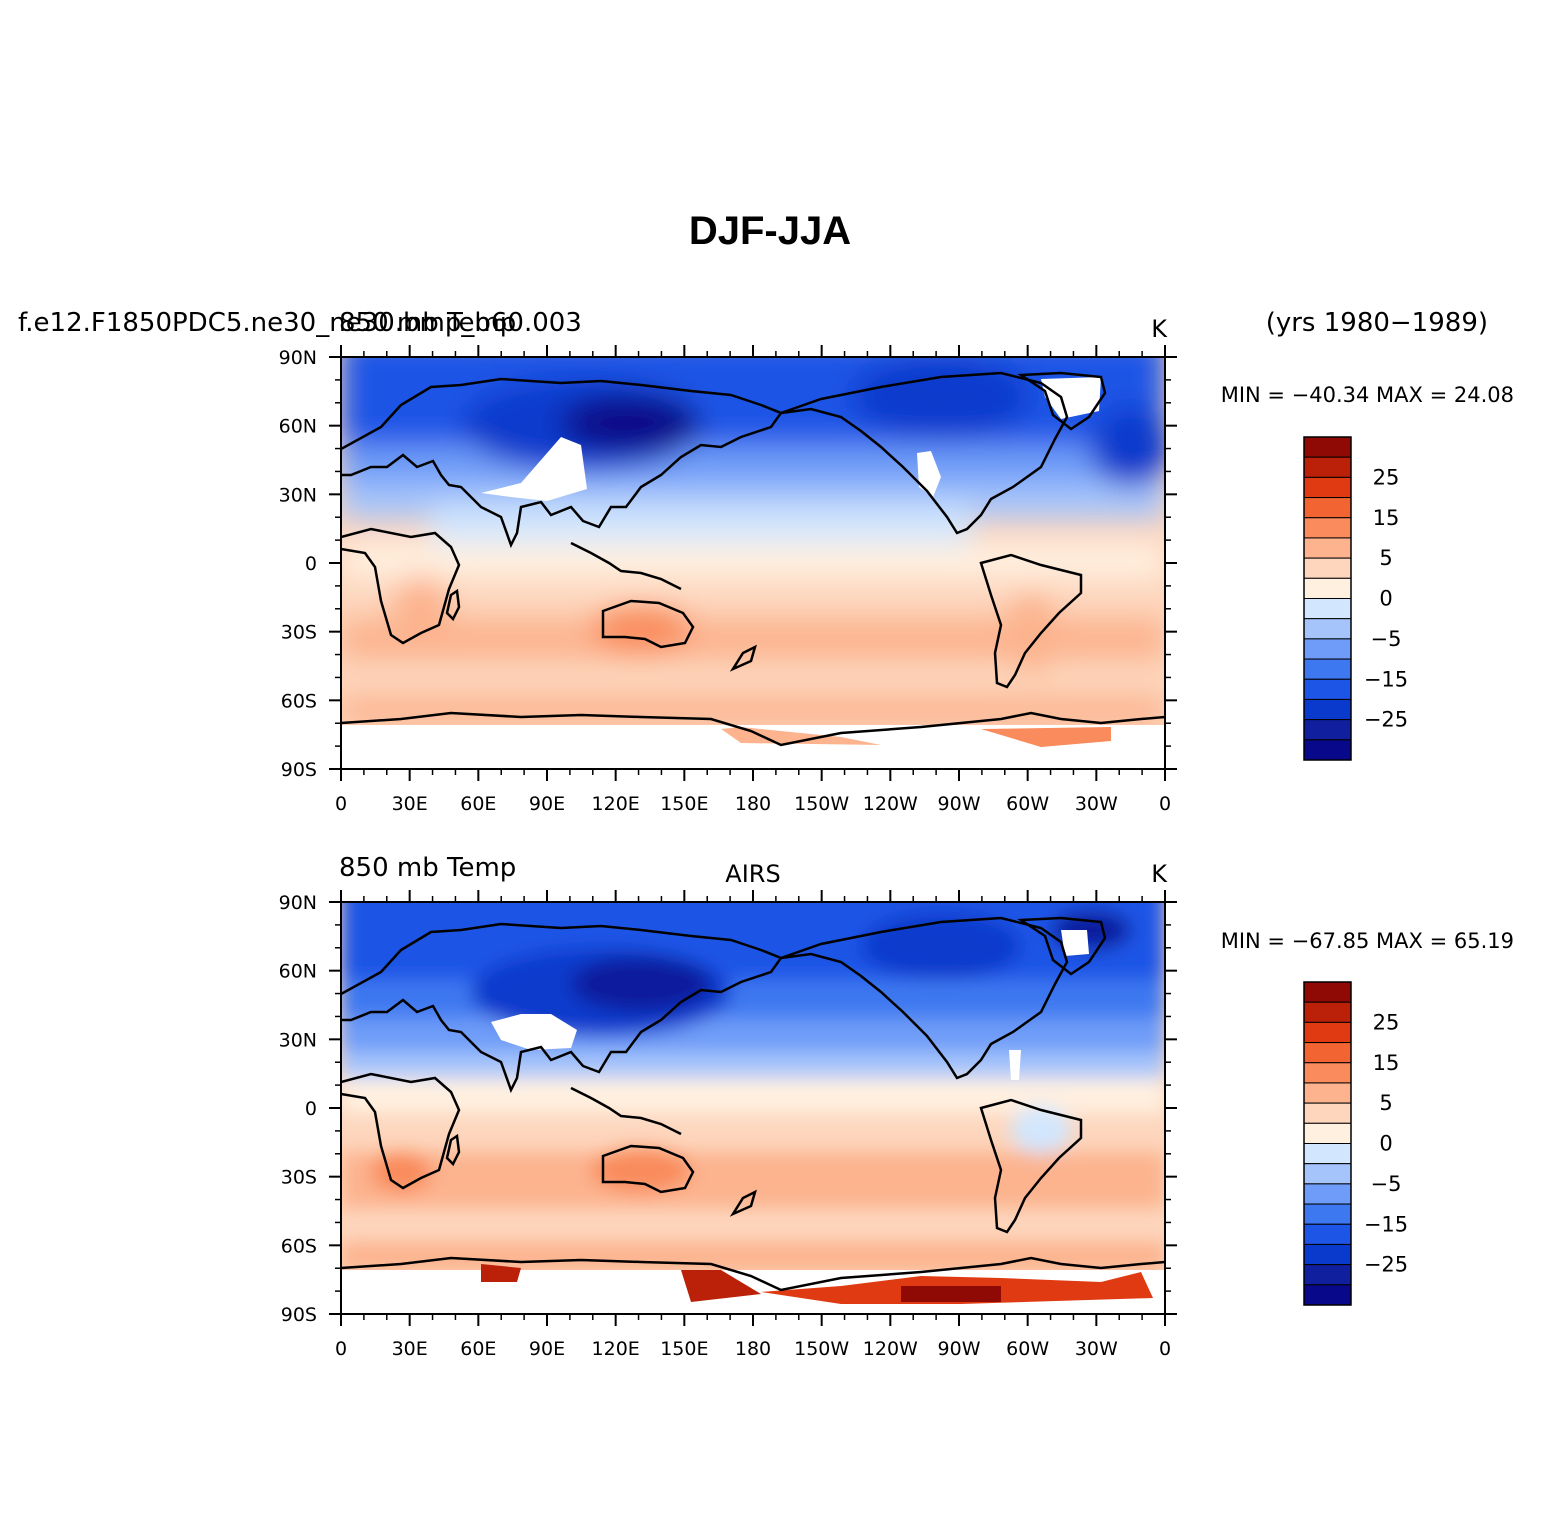 The image size is (1541, 1538). Describe the element at coordinates (300, 323) in the screenshot. I see `panel1-left-label: f.e12.F1850PDC5.ne30_ne30.bmp_b60.003` at that location.